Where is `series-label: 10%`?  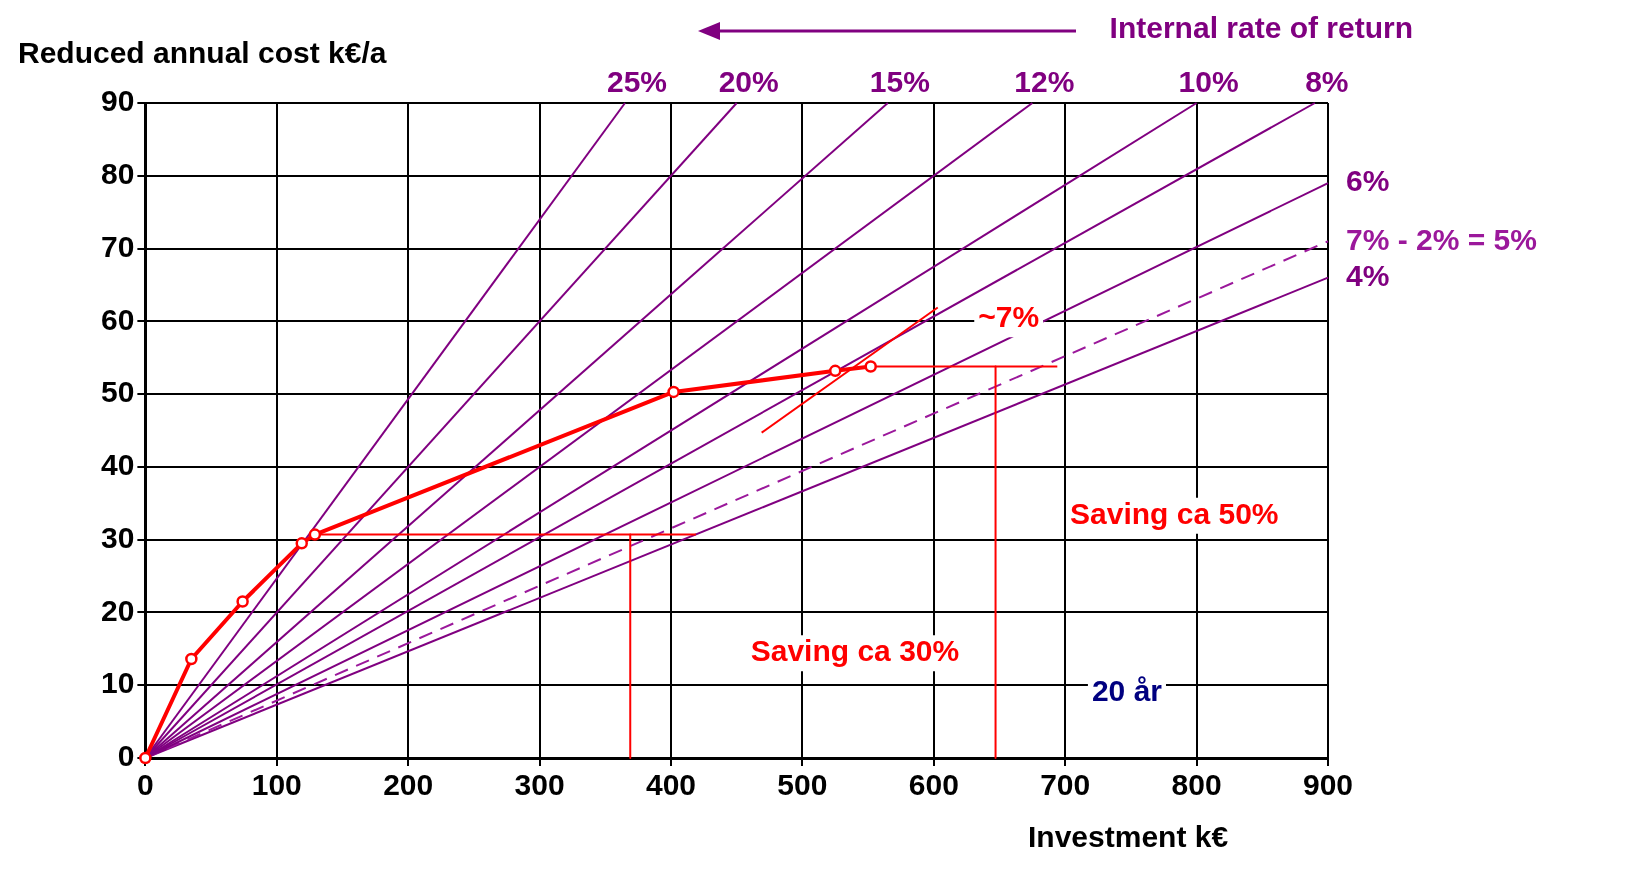 series-label: 10% is located at coordinates (1208, 82).